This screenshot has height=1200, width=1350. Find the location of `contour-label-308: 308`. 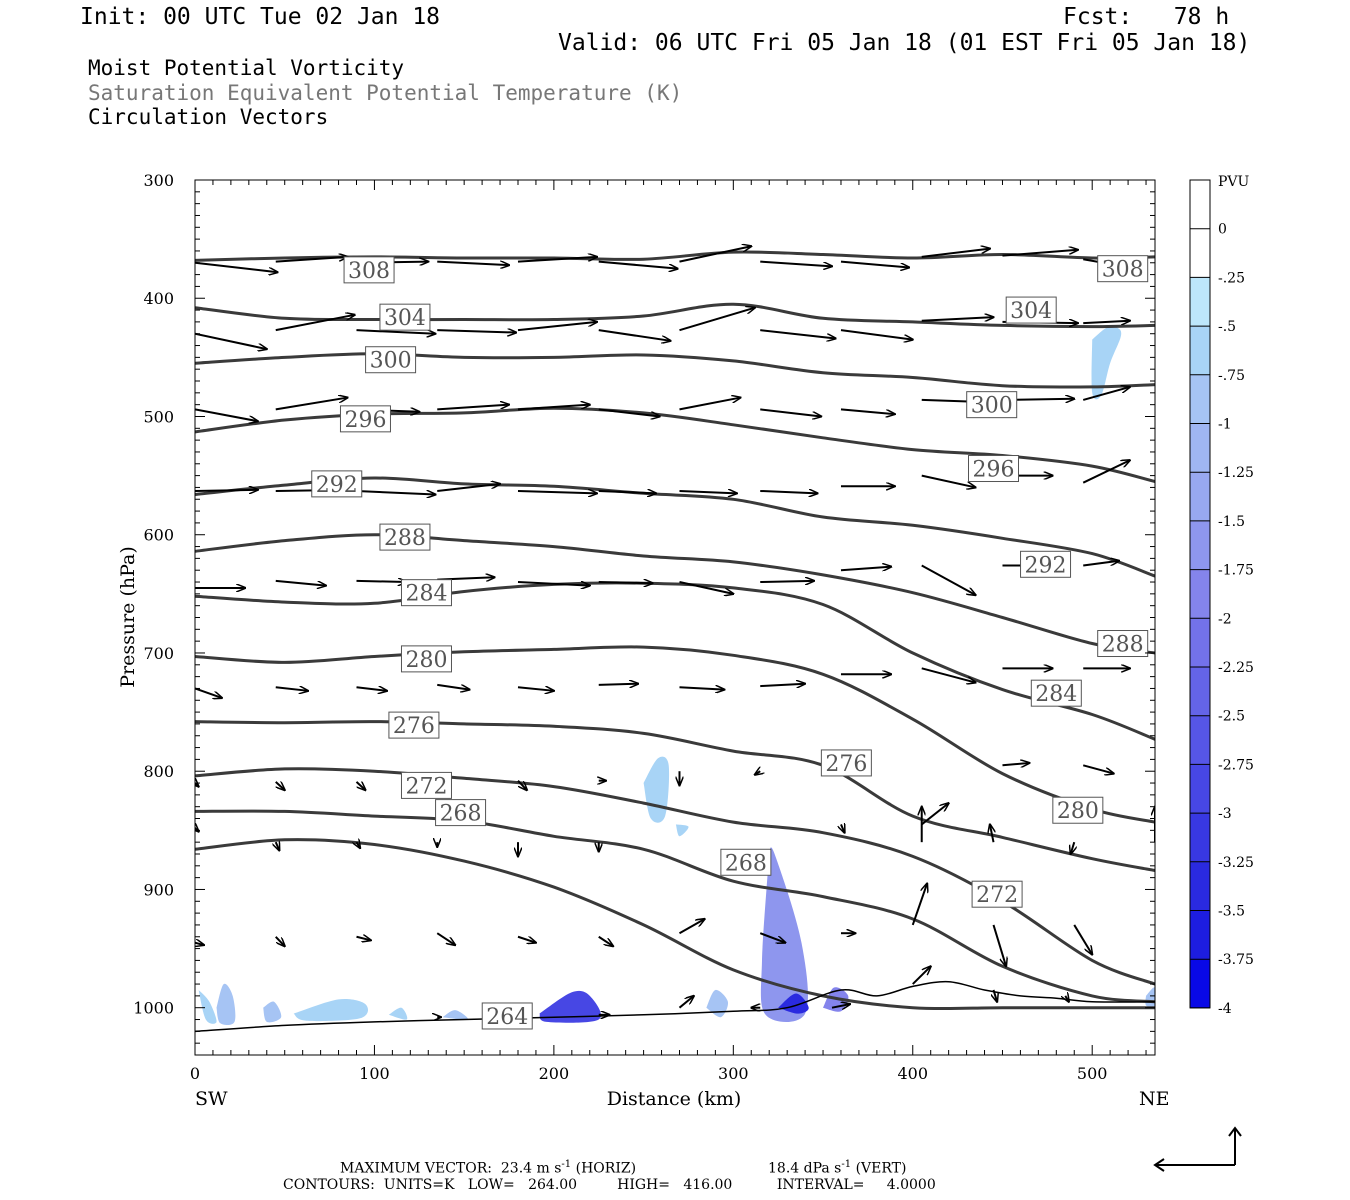

contour-label-308: 308 is located at coordinates (369, 271).